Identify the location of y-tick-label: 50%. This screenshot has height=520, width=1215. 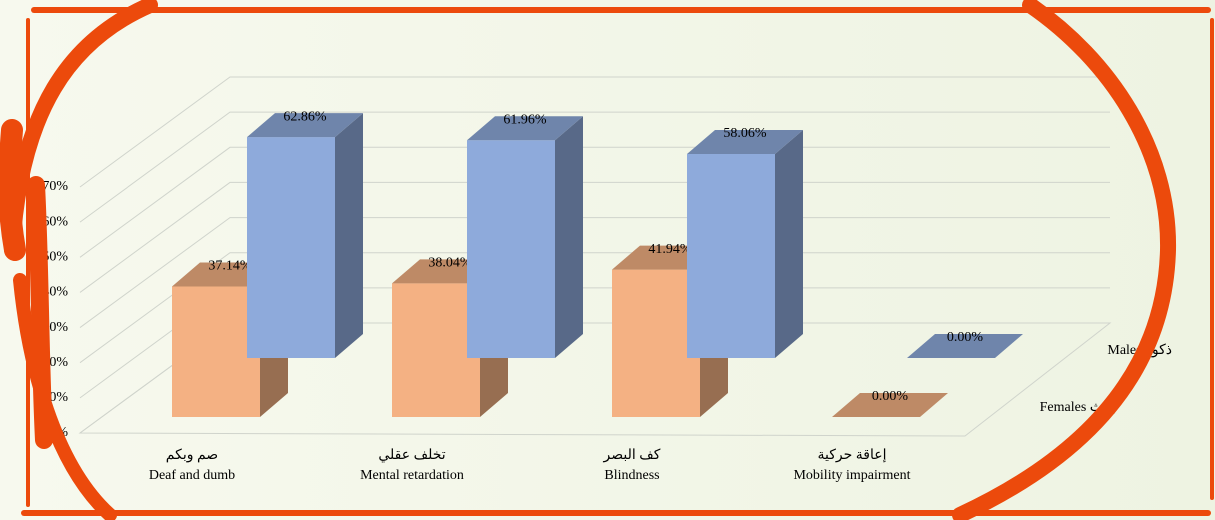
(55, 257).